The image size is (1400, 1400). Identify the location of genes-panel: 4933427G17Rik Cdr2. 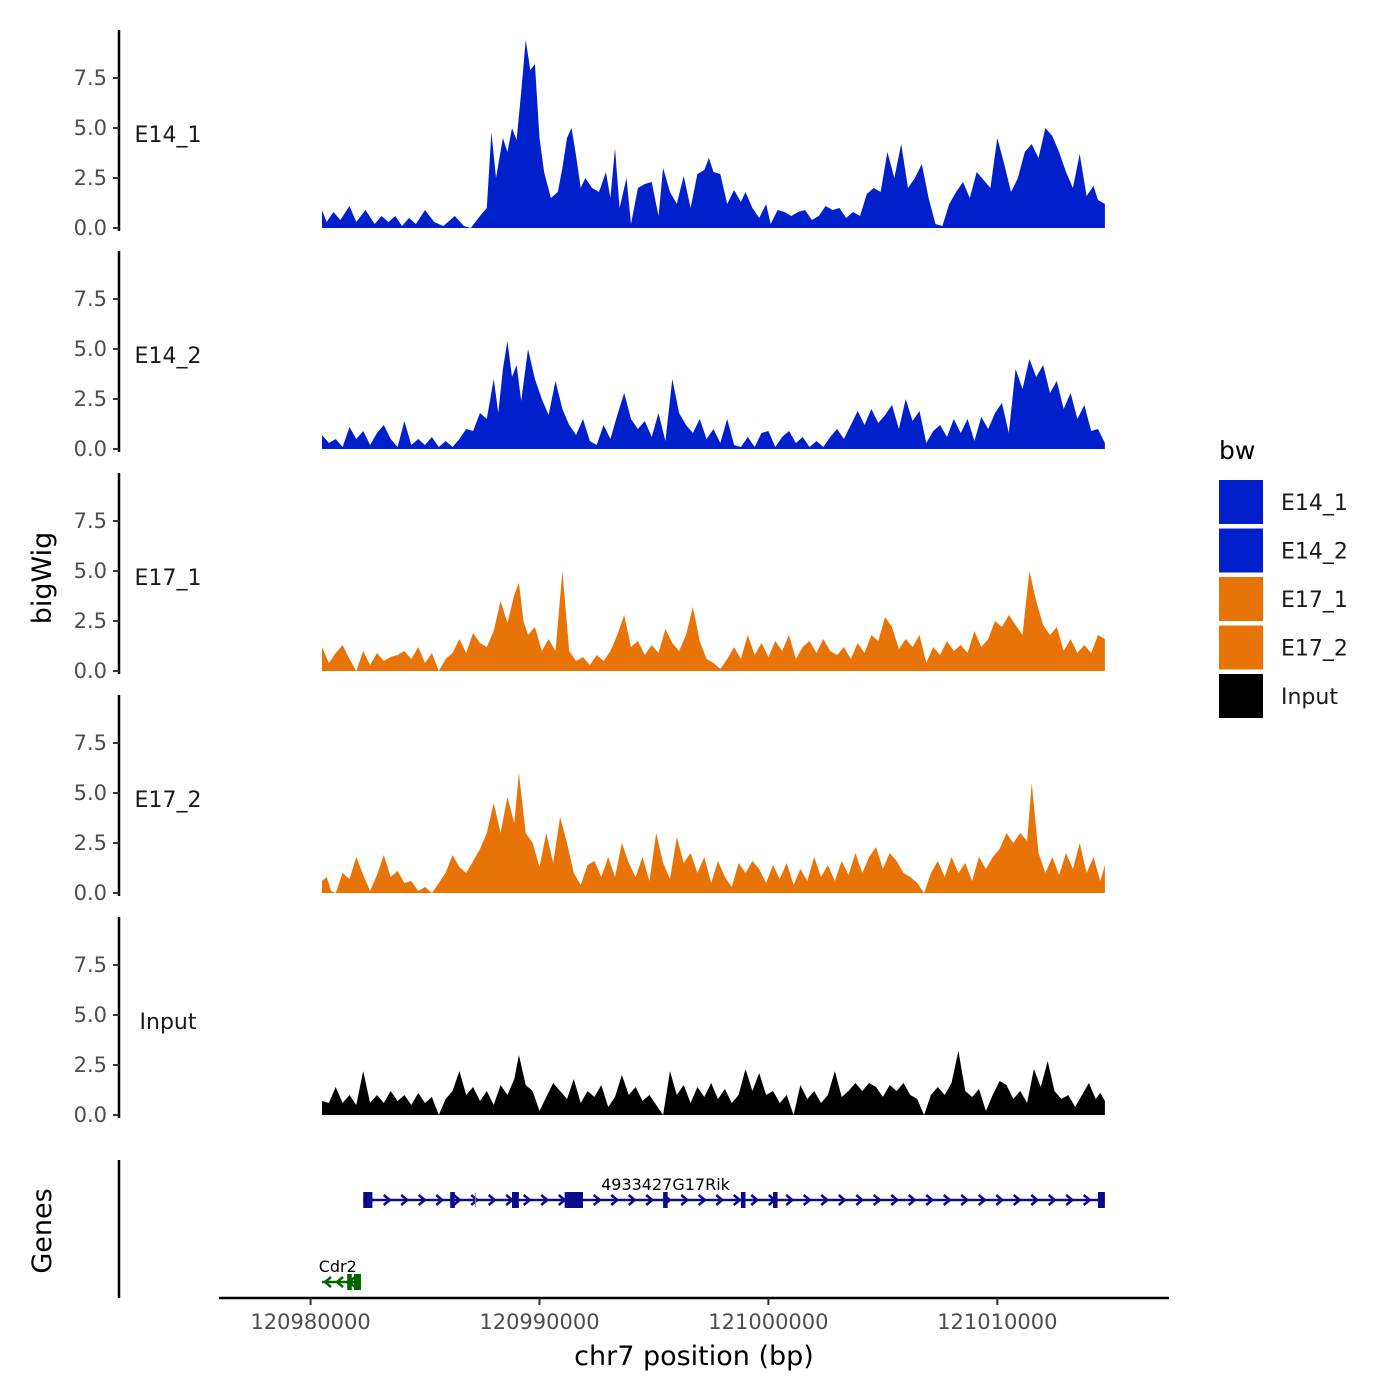
(611, 1229).